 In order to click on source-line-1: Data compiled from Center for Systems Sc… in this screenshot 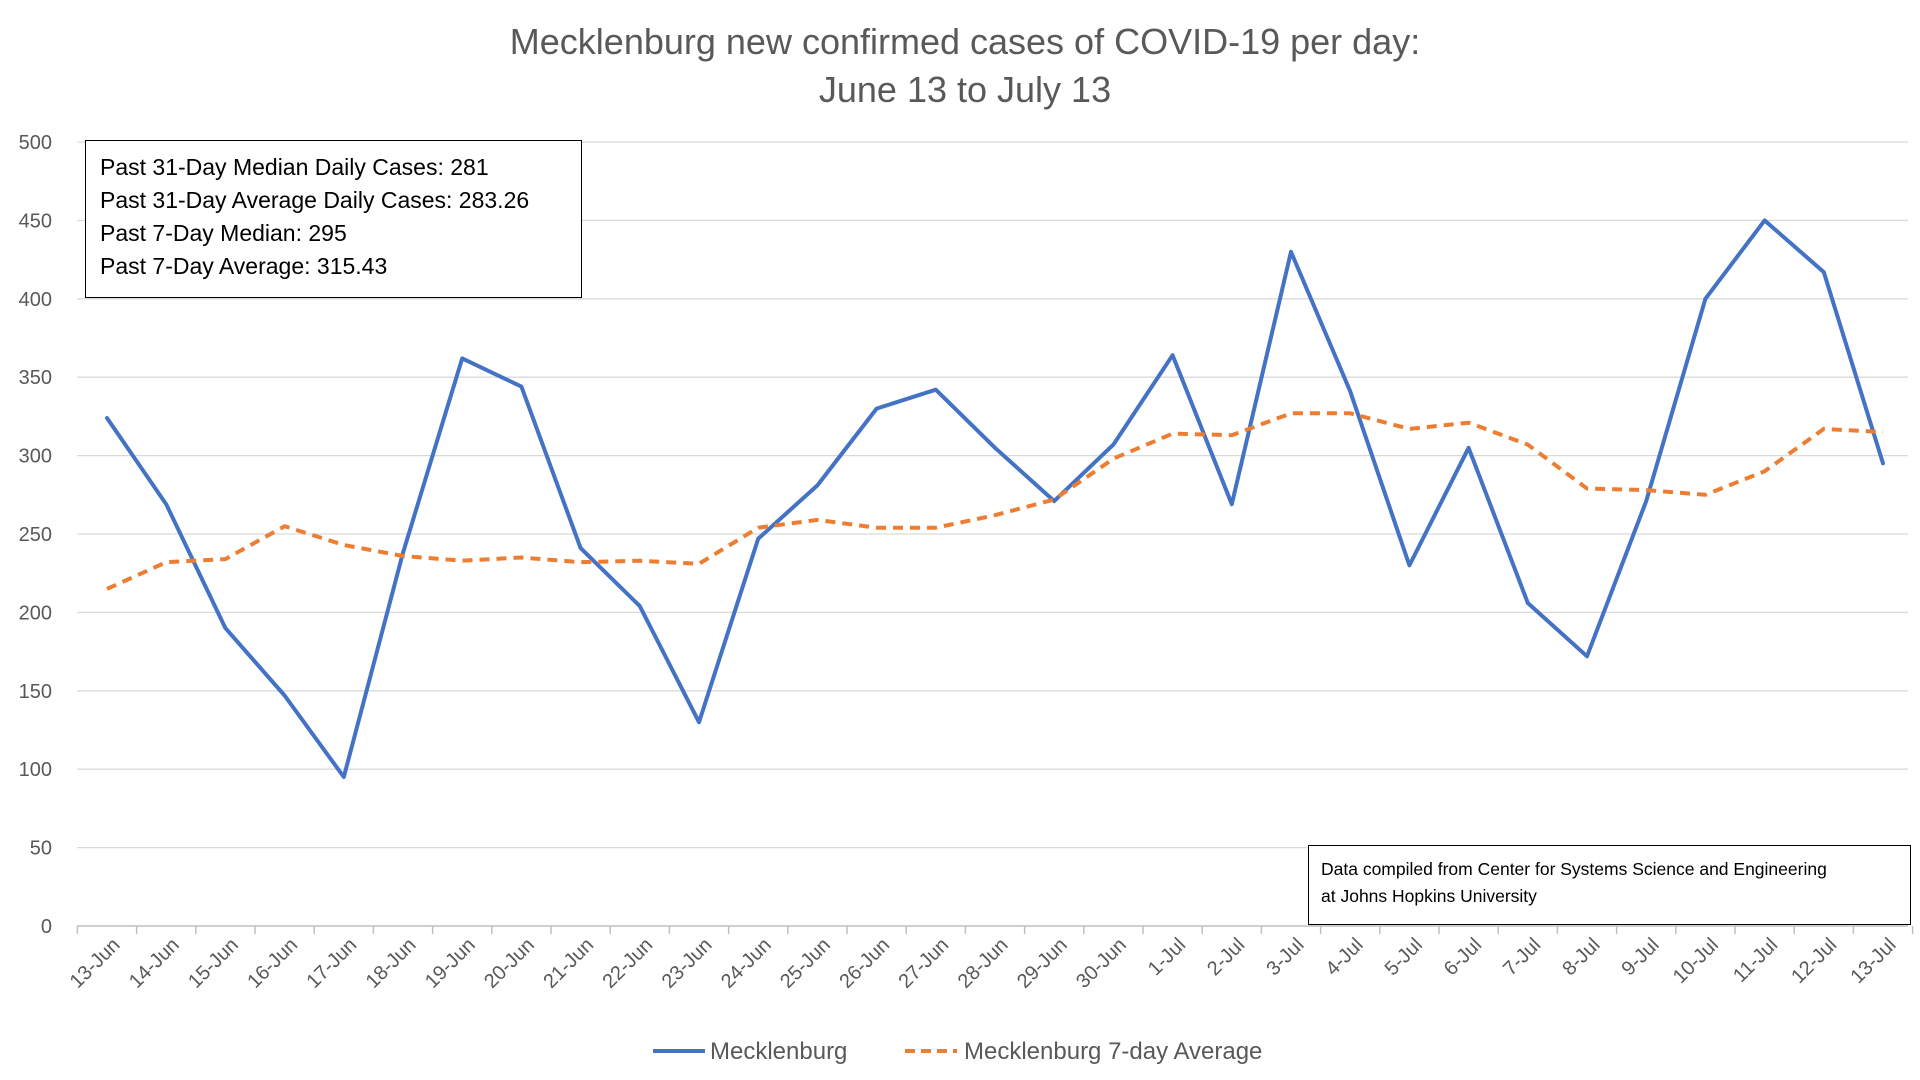, I will do `click(1574, 869)`.